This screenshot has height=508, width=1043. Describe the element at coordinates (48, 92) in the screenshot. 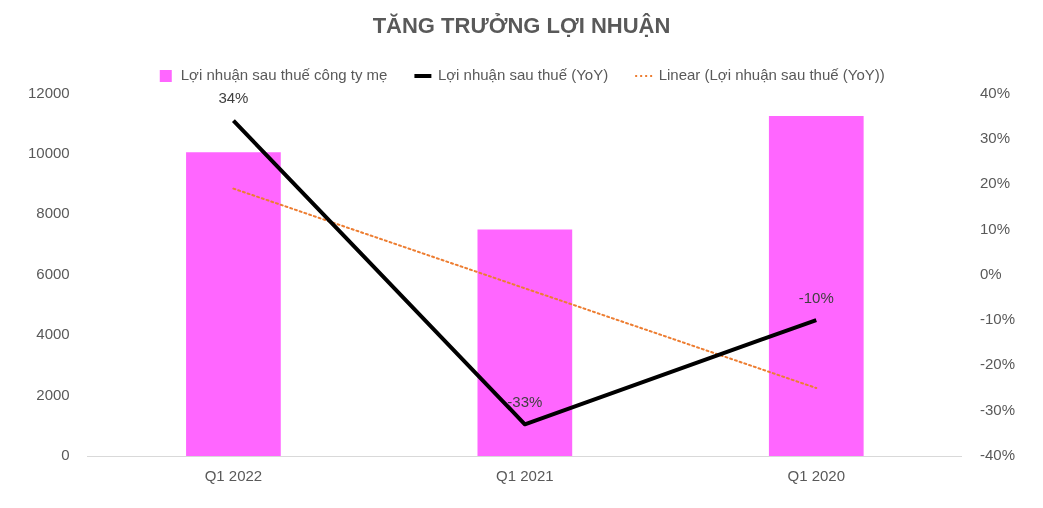

I see `y-tick-label: 12000` at that location.